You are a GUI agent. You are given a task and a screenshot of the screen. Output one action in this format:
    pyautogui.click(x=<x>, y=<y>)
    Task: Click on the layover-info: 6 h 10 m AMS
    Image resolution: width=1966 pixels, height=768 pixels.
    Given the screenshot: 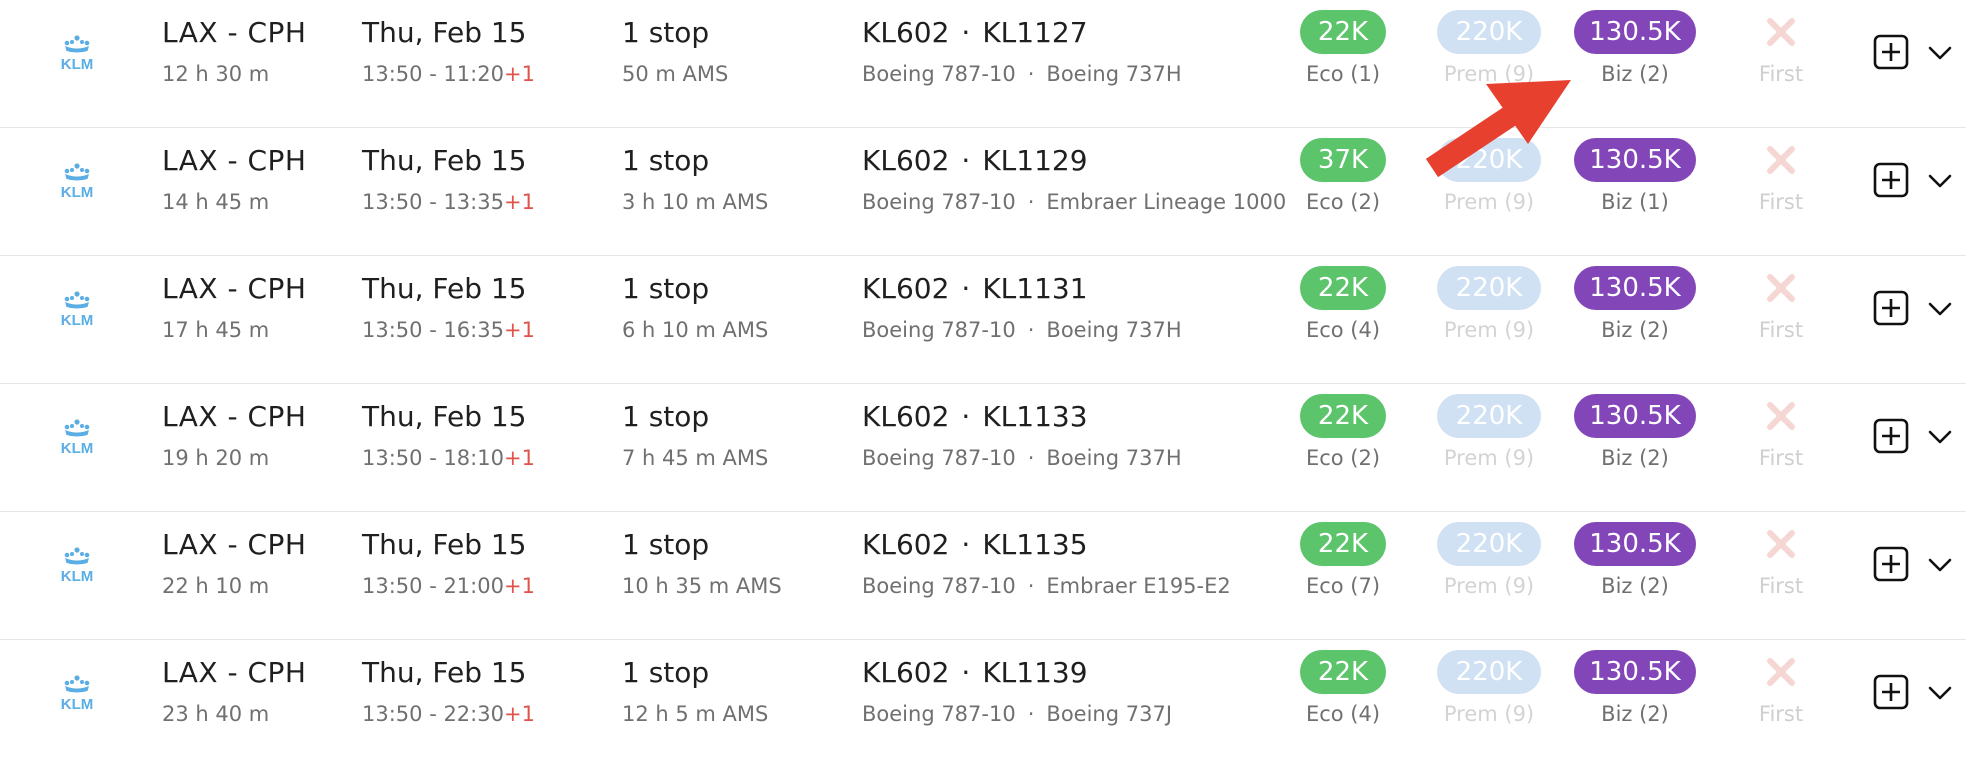 What is the action you would take?
    pyautogui.click(x=695, y=330)
    